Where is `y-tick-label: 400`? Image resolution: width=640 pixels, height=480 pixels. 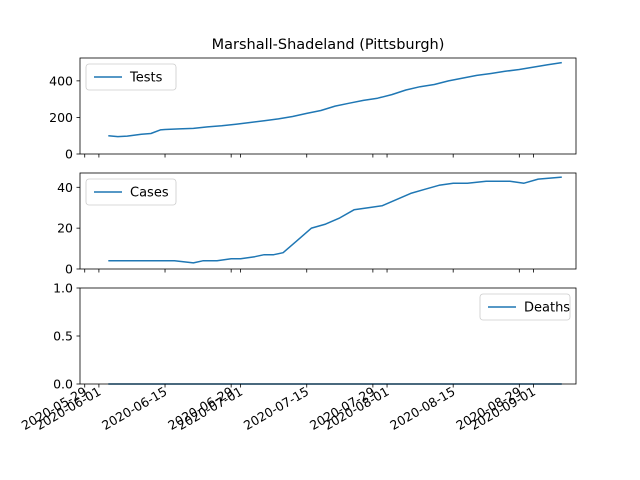
y-tick-label: 400 is located at coordinates (61, 80).